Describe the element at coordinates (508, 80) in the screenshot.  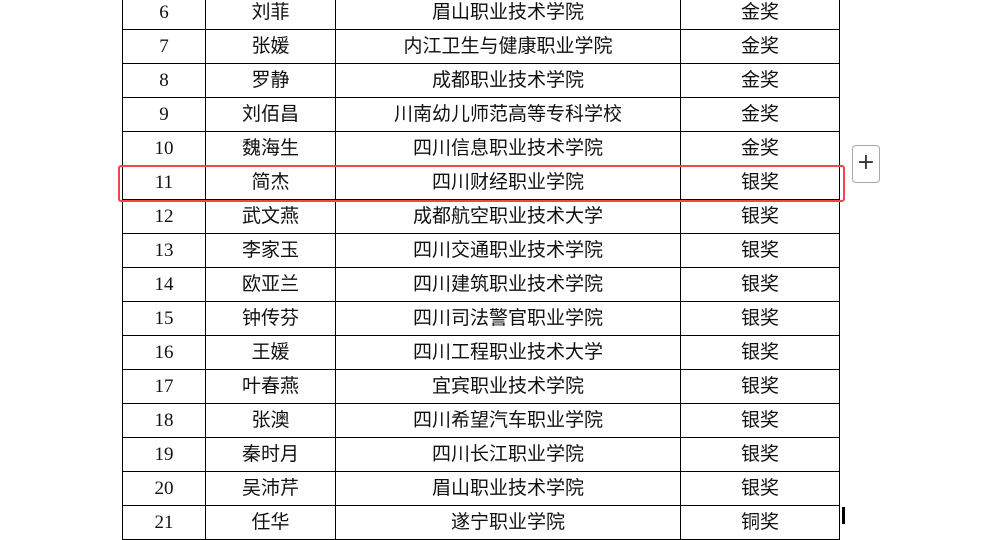
I see `school-name-cell: 成都职业技术学院` at that location.